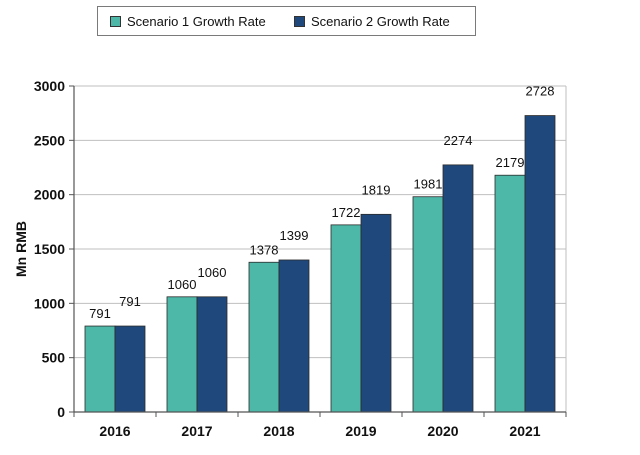 This screenshot has height=455, width=640. What do you see at coordinates (380, 21) in the screenshot?
I see `legend-label-scenario-2: Scenario 2 Growth Rate` at bounding box center [380, 21].